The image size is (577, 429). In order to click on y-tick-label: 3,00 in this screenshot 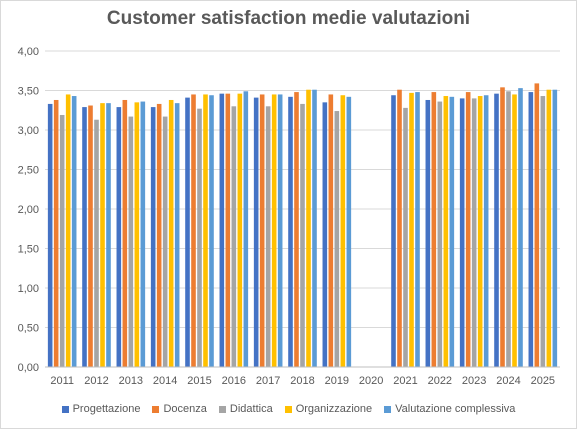, I will do `click(28, 131)`.